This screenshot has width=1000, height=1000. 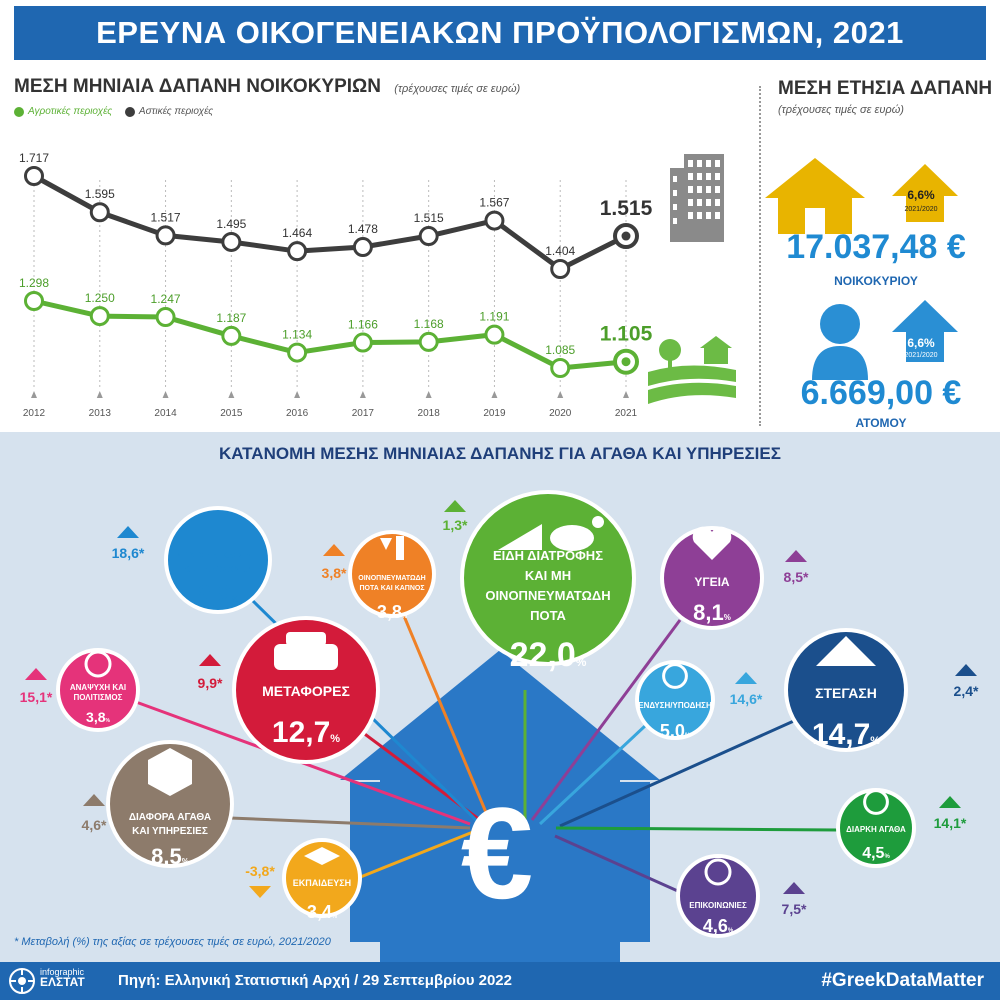 I want to click on data-label: 1.085, so click(x=560, y=350).